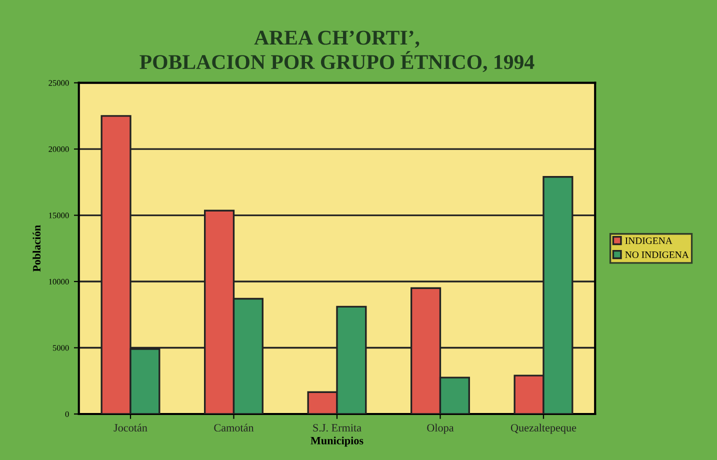  I want to click on legend-label: INDIGENA, so click(648, 240).